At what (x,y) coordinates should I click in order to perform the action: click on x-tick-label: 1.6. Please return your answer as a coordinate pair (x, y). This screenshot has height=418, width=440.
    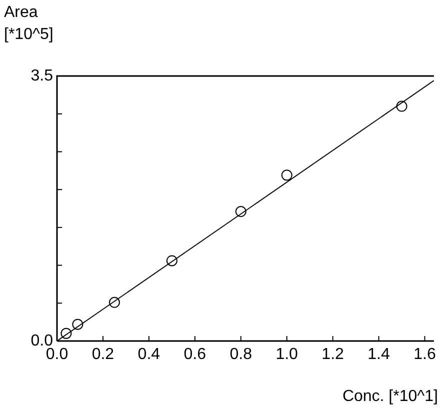
    Looking at the image, I should click on (425, 355).